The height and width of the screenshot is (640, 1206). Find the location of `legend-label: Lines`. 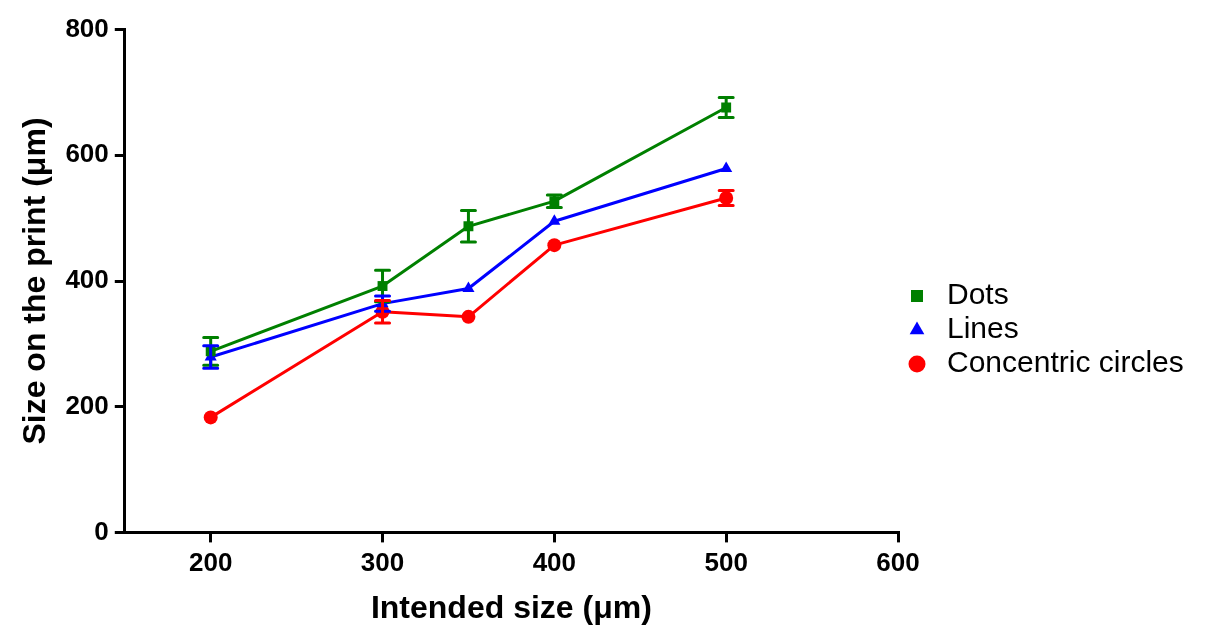

legend-label: Lines is located at coordinates (983, 328).